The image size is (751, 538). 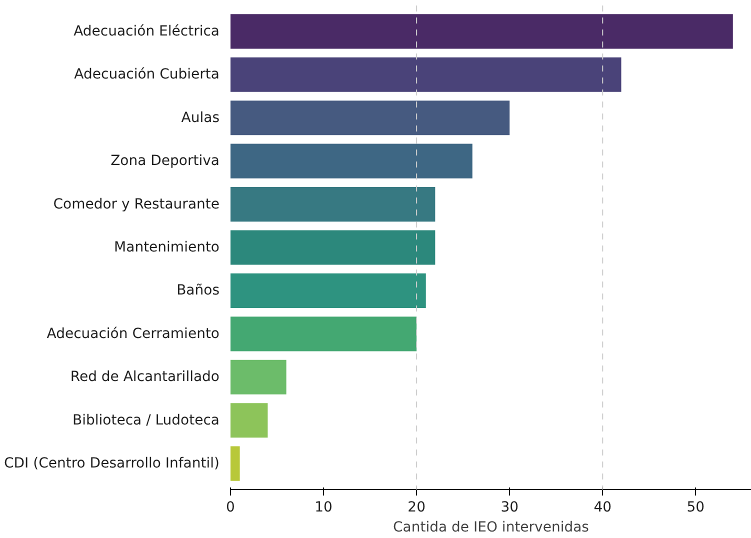 What do you see at coordinates (165, 161) in the screenshot?
I see `y-tick-label: Zona Deportiva` at bounding box center [165, 161].